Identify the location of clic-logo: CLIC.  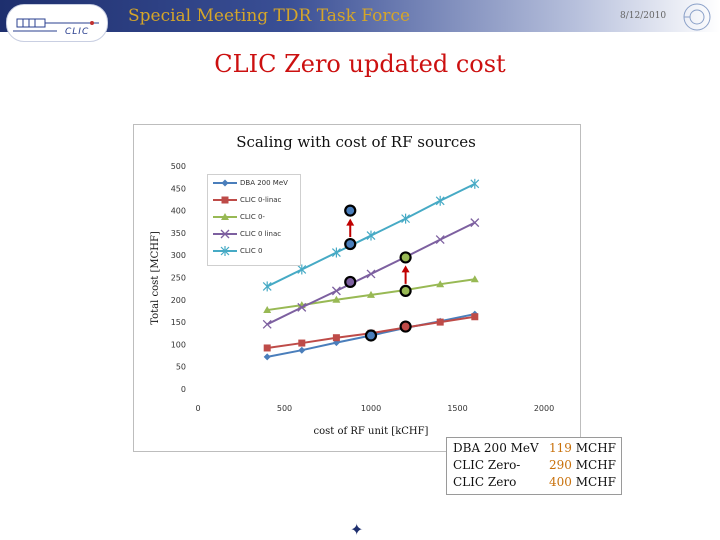
(57, 23).